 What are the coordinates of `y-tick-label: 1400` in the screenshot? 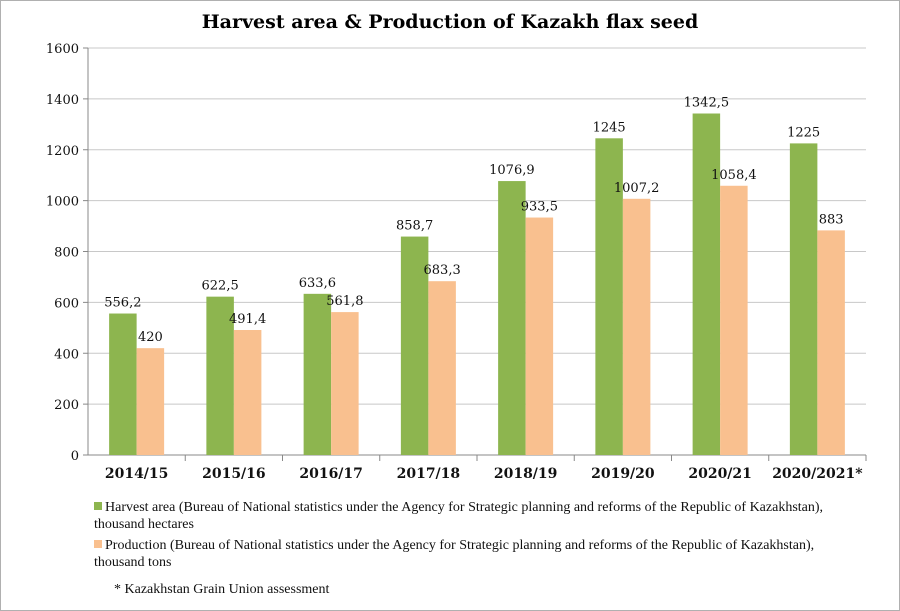 It's located at (62, 100).